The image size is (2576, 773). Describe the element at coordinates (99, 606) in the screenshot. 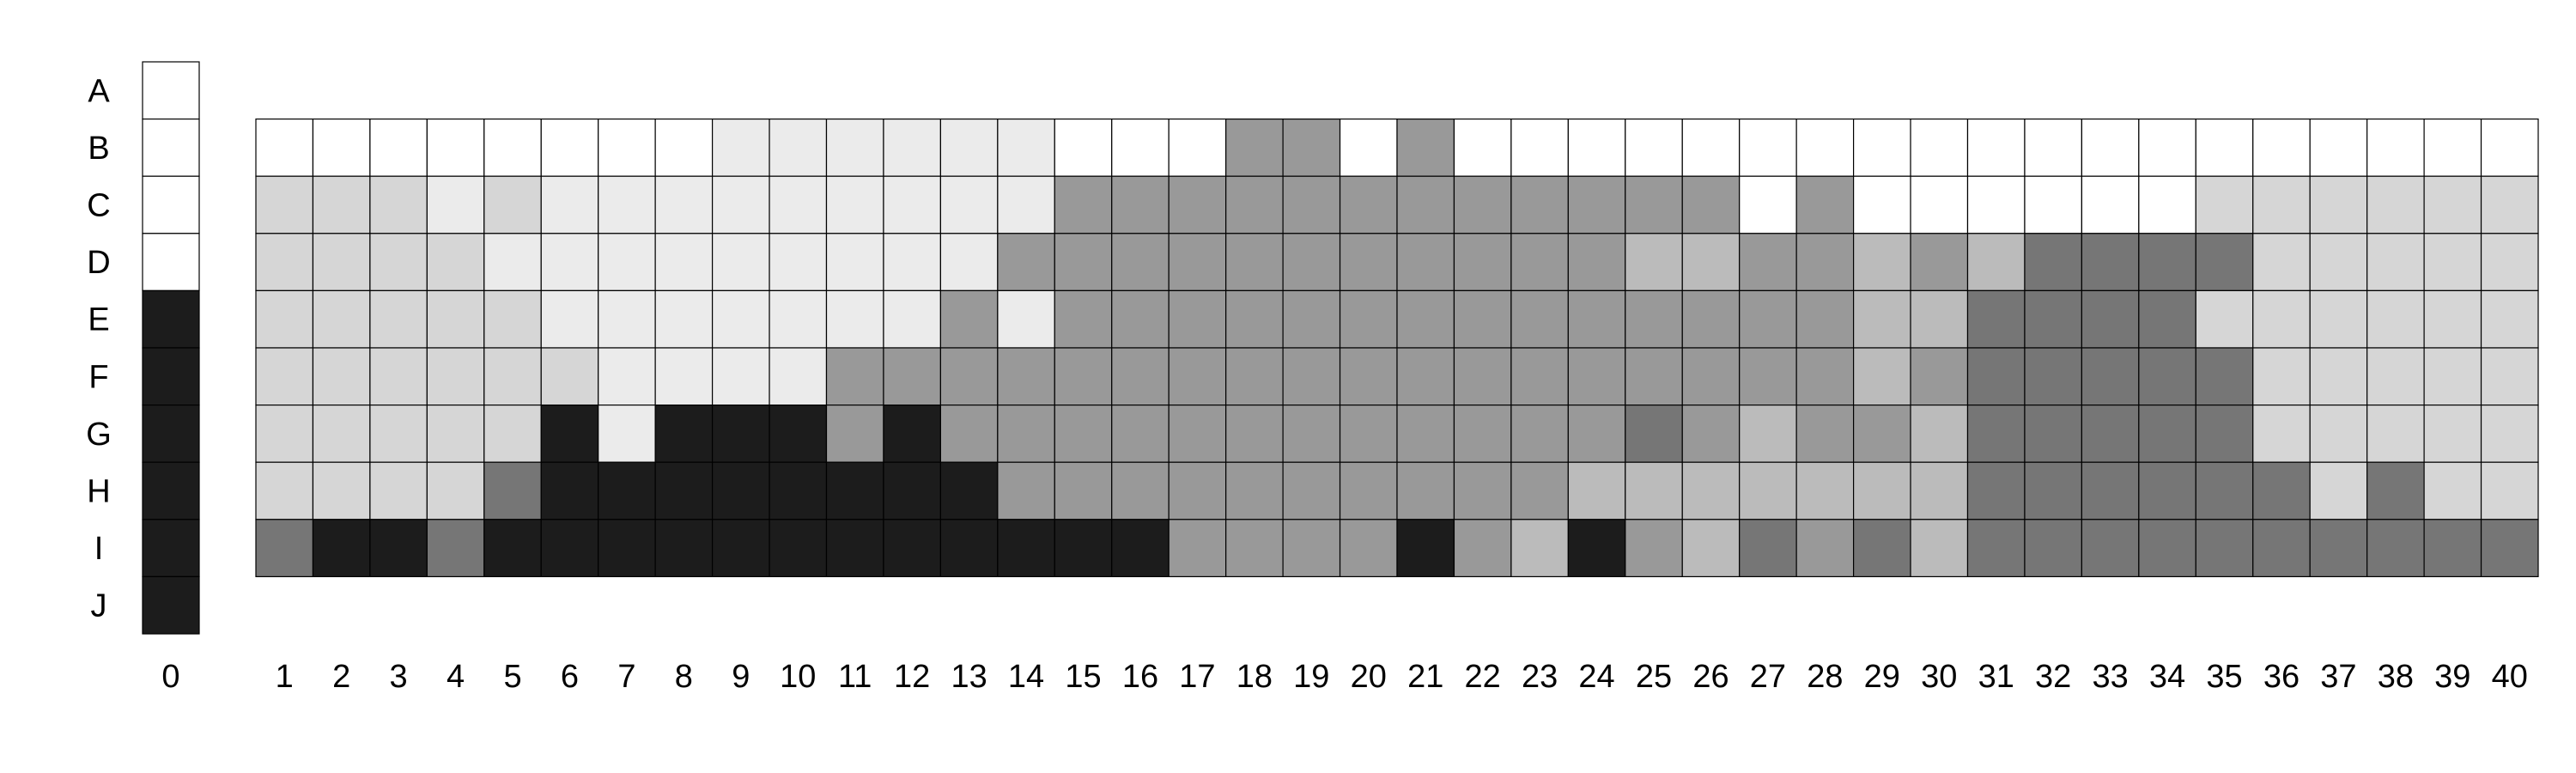

I see `row-label-J: J` at that location.